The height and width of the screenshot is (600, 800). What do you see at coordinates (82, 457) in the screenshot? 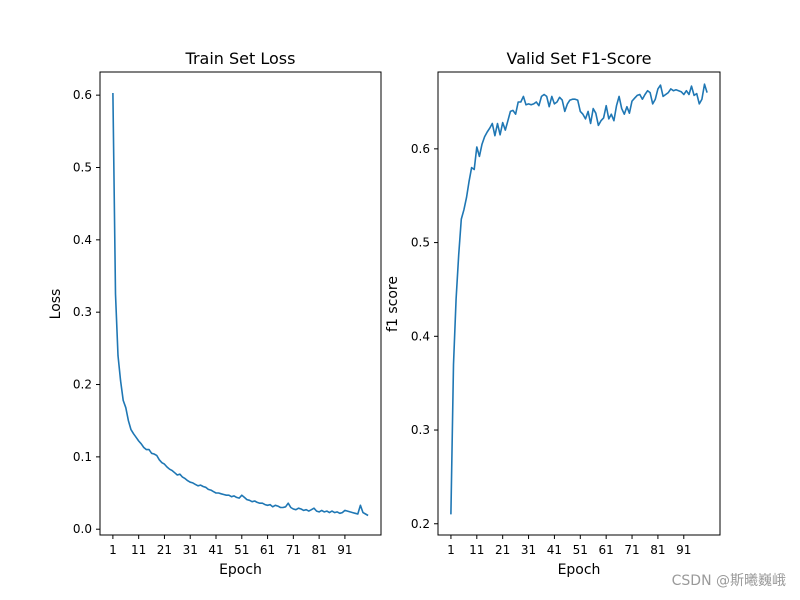
I see `y-tick-label: 0.1` at bounding box center [82, 457].